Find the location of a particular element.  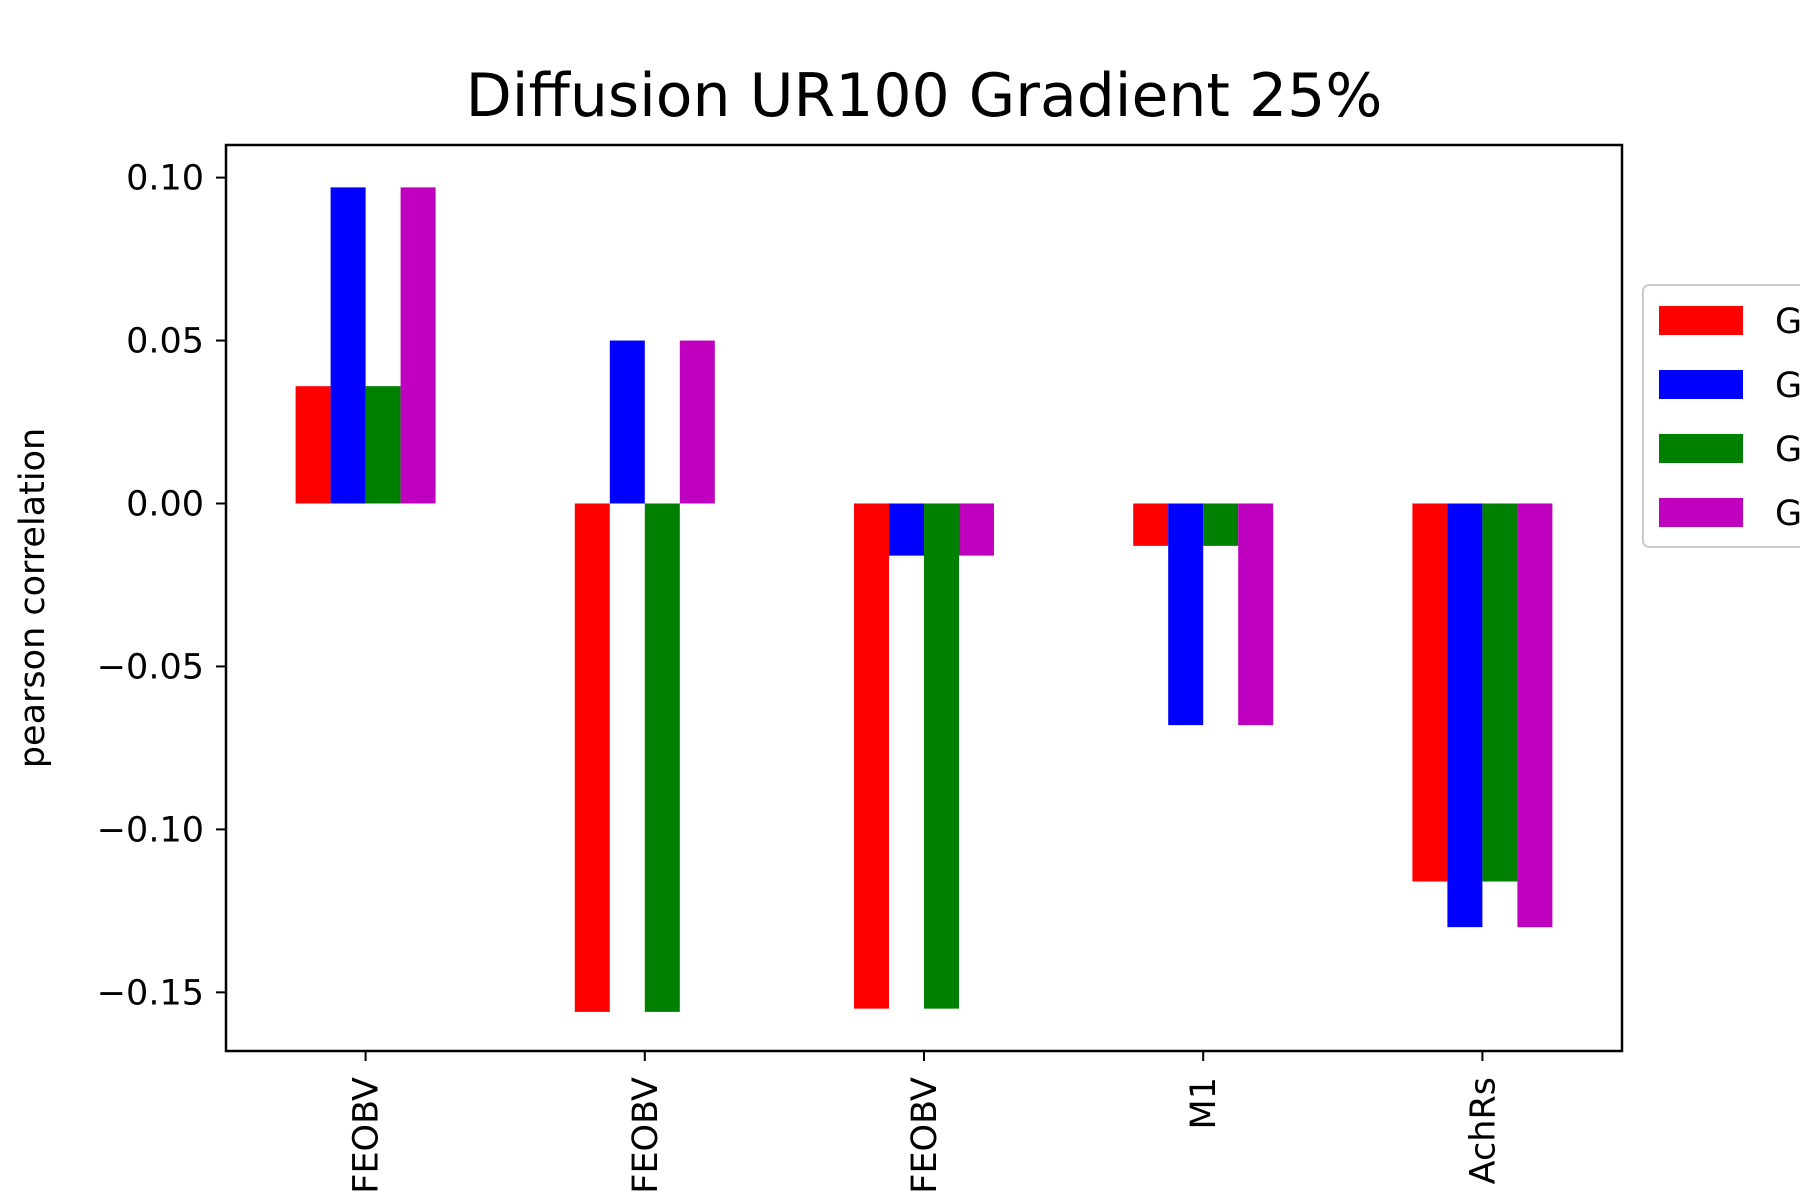

y-tick-label: 0.10 is located at coordinates (165, 179).